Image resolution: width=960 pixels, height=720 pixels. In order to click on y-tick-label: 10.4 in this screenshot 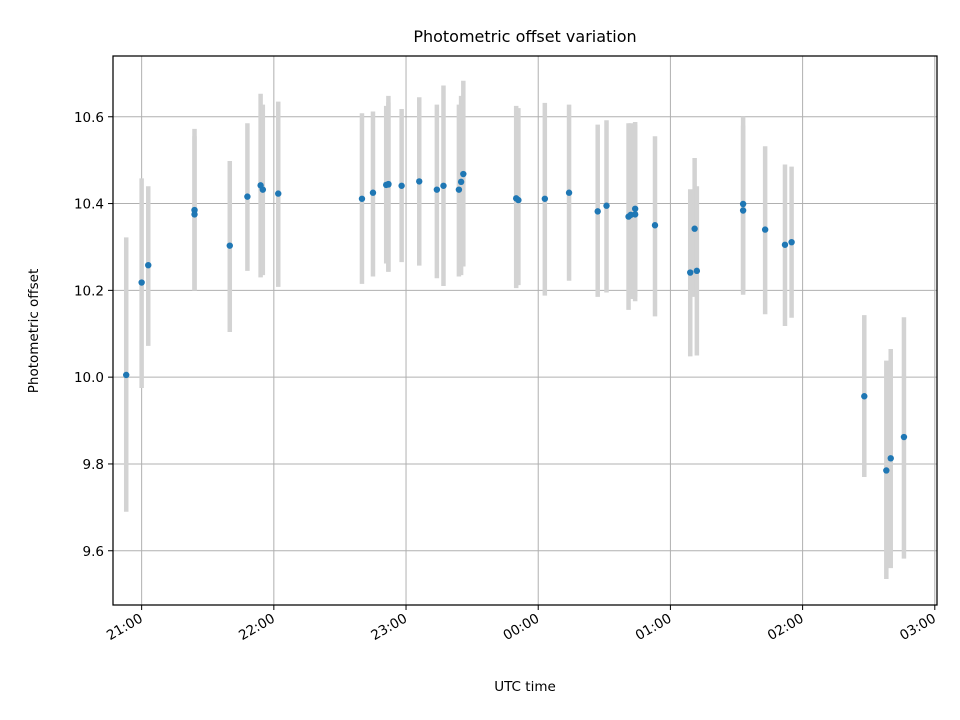, I will do `click(89, 205)`.